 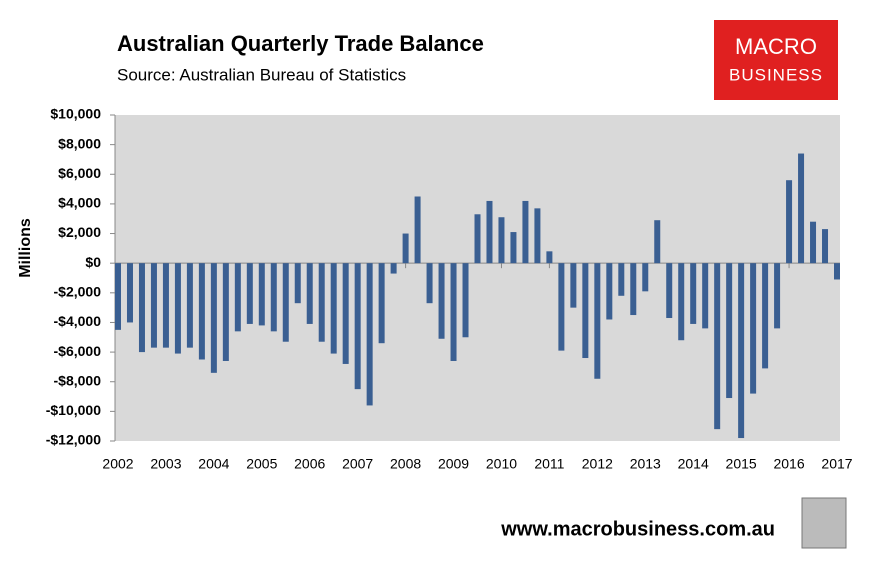 I want to click on y-tick-label: $10,000, so click(x=75, y=114).